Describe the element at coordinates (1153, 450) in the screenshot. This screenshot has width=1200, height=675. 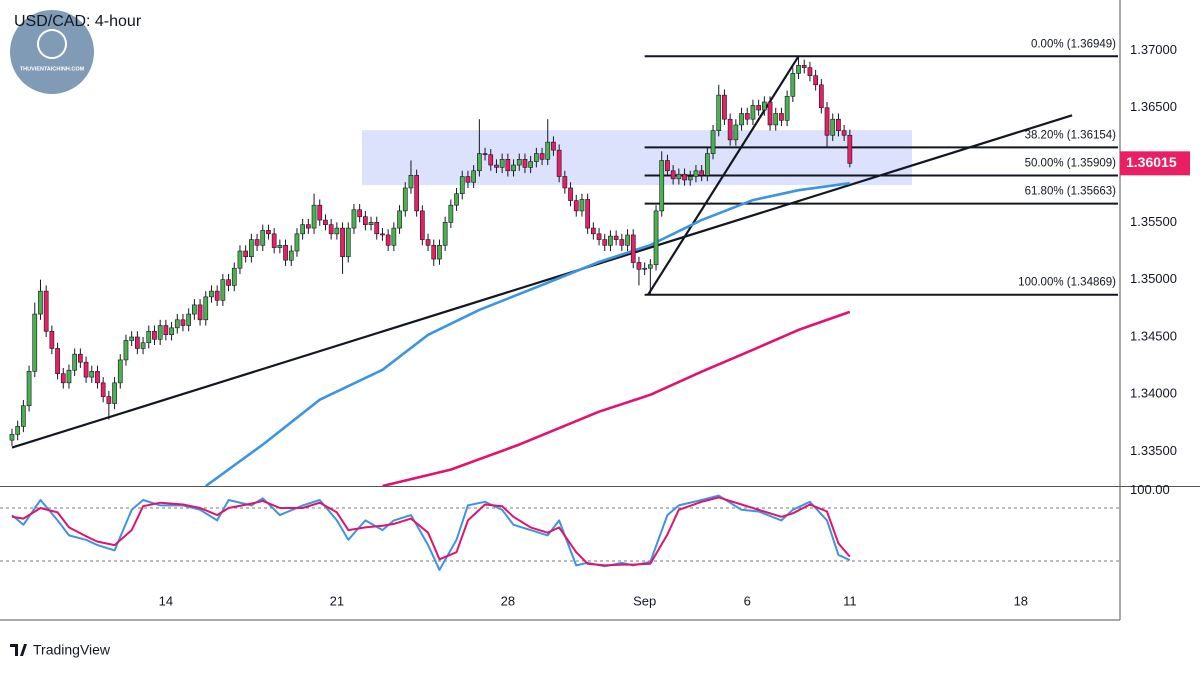
I see `y-tick-label: 1.33500` at that location.